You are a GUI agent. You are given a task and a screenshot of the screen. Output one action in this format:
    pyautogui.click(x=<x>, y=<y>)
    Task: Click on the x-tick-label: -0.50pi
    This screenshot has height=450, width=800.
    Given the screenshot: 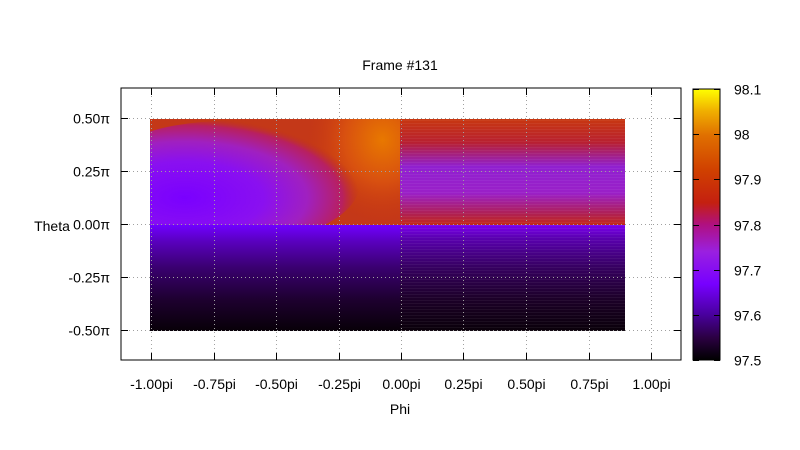 What is the action you would take?
    pyautogui.click(x=276, y=384)
    